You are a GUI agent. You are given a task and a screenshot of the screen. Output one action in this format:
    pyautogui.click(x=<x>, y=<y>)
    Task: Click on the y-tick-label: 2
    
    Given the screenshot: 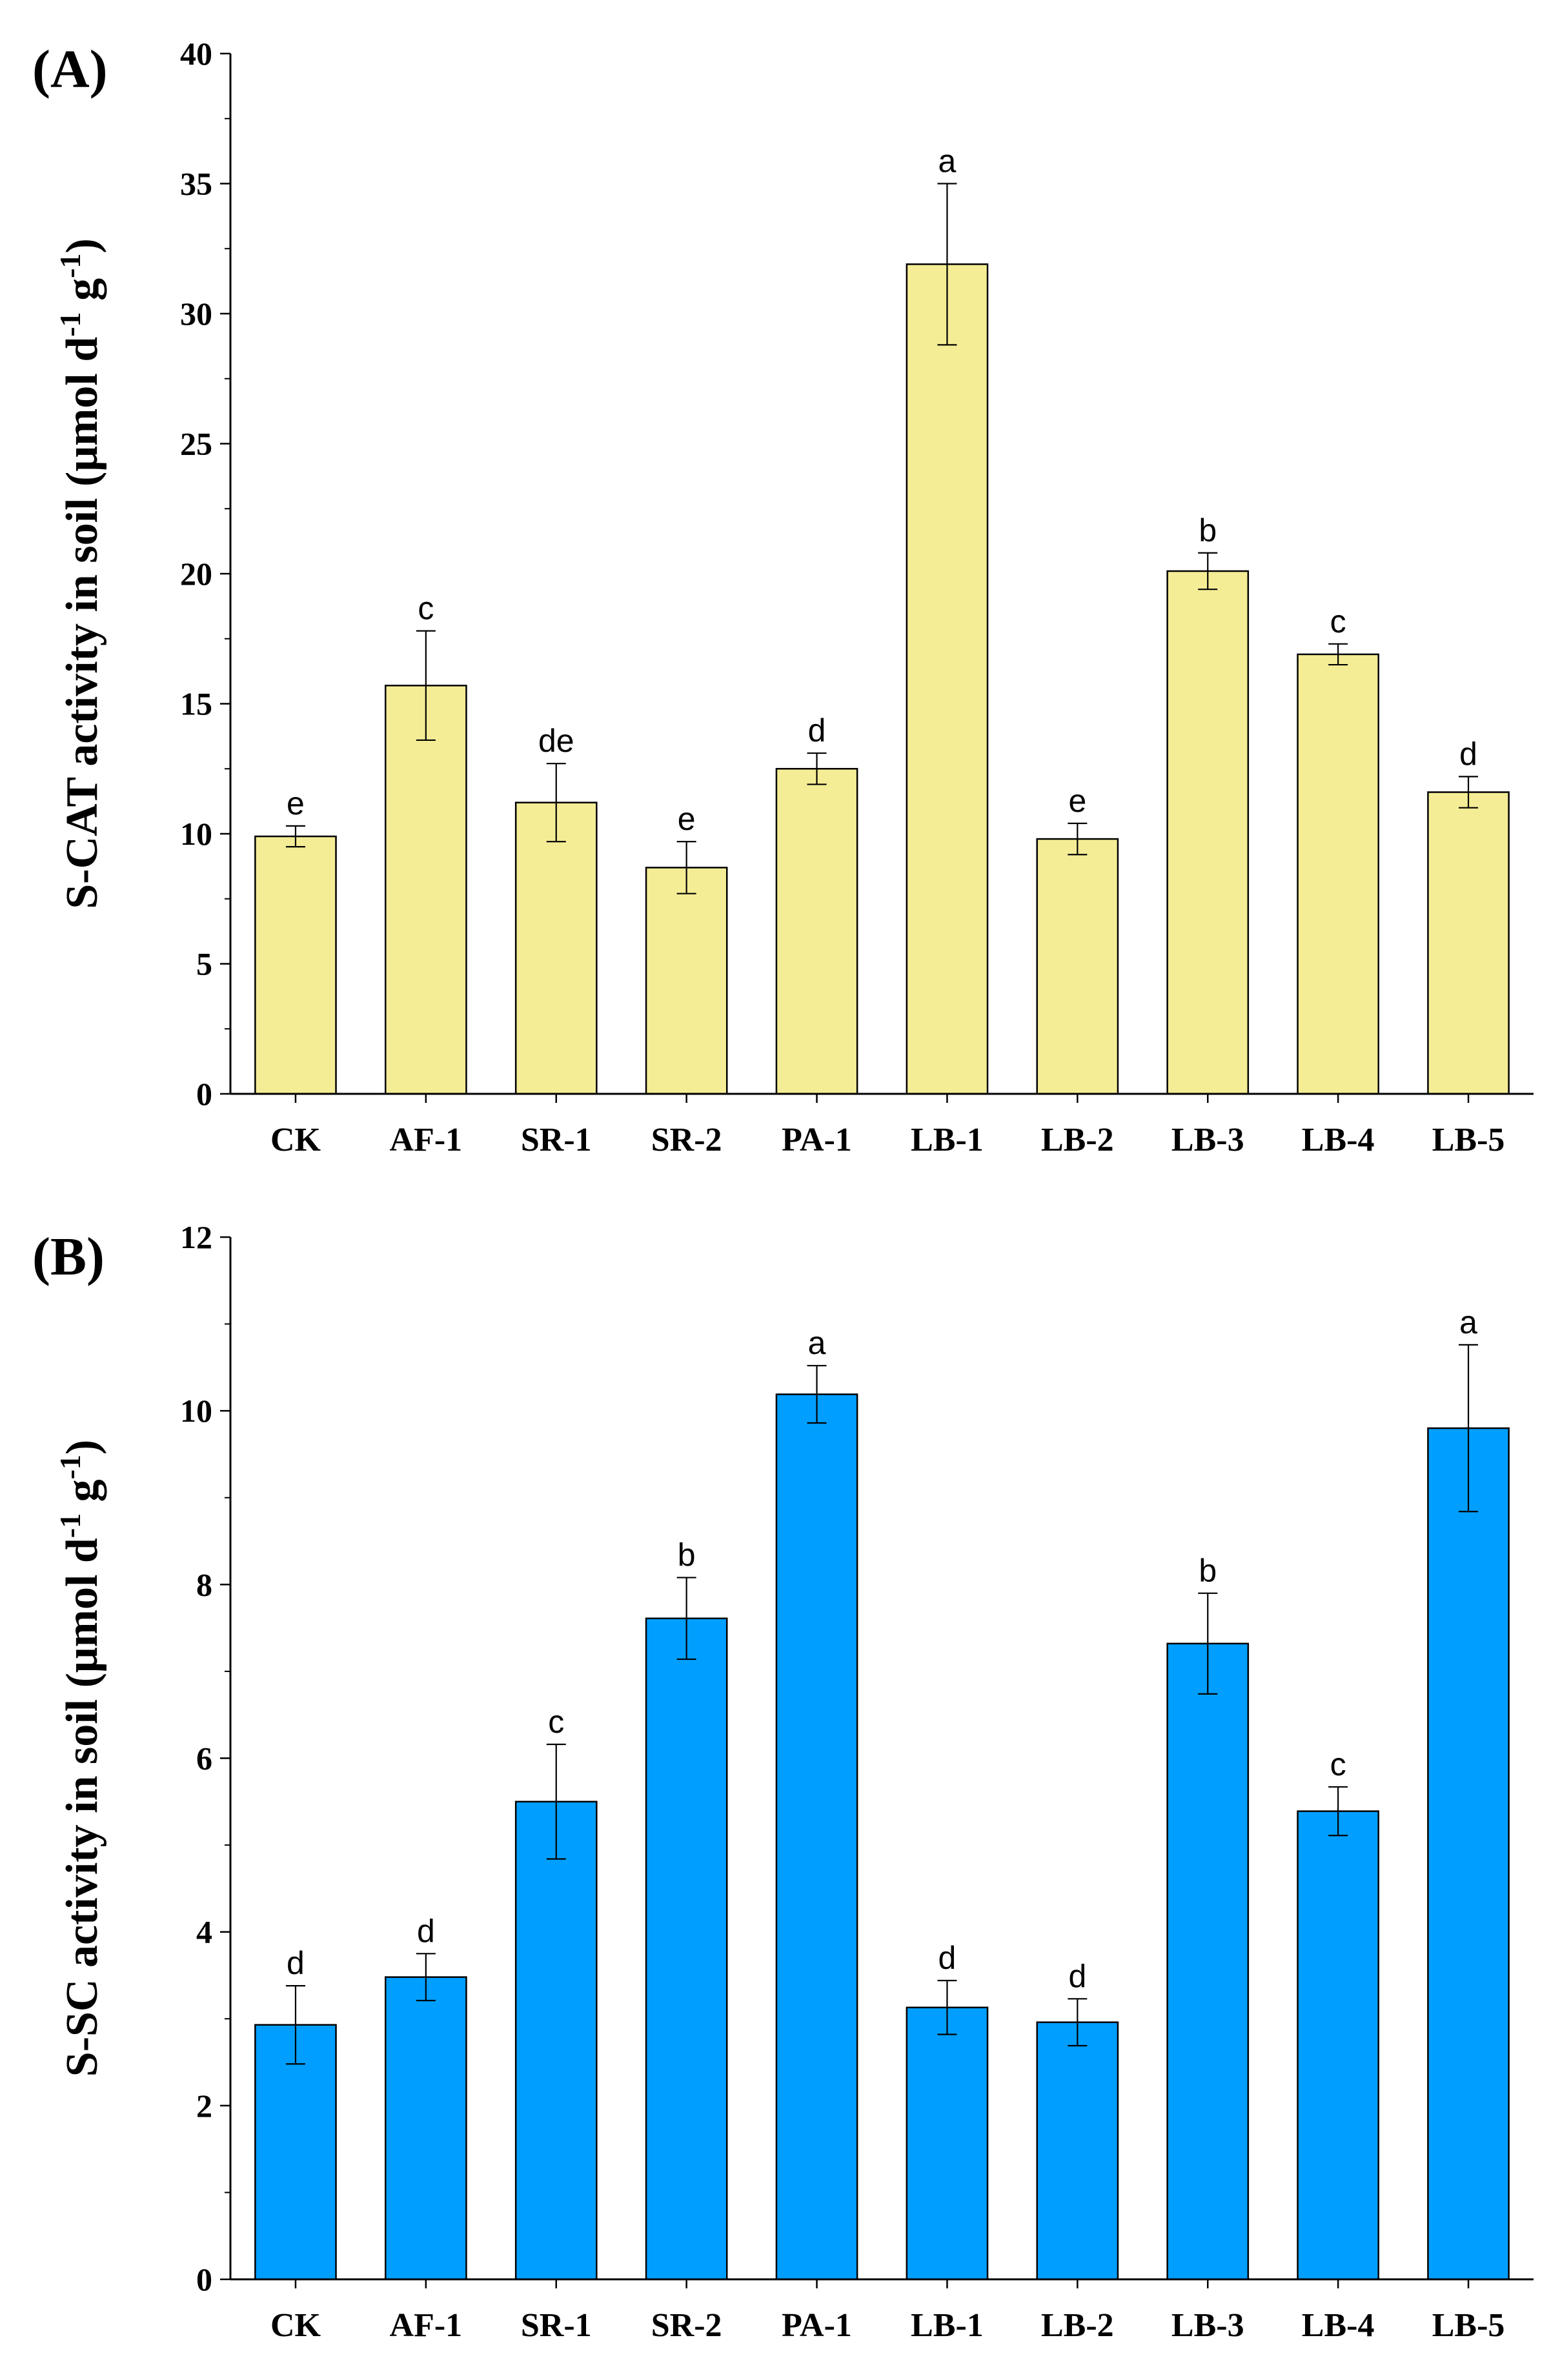 What is the action you would take?
    pyautogui.click(x=204, y=2106)
    